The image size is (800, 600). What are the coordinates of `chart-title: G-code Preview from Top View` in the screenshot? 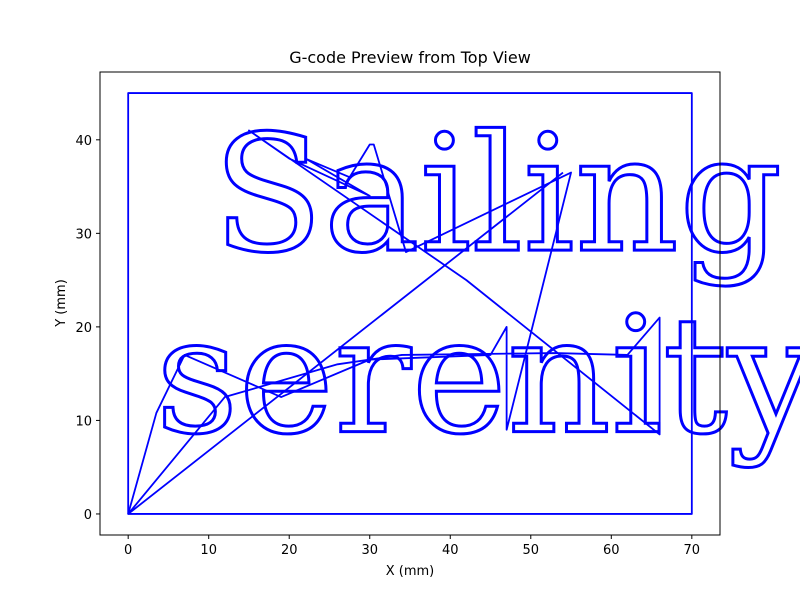 It's located at (410, 57).